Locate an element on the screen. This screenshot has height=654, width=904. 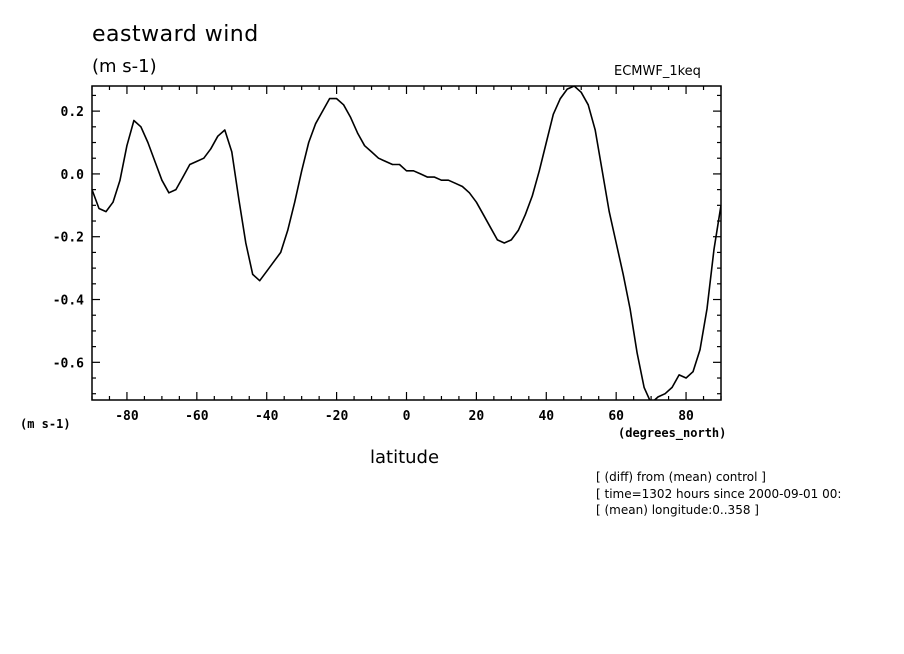
x-tick-label: -80 is located at coordinates (127, 416).